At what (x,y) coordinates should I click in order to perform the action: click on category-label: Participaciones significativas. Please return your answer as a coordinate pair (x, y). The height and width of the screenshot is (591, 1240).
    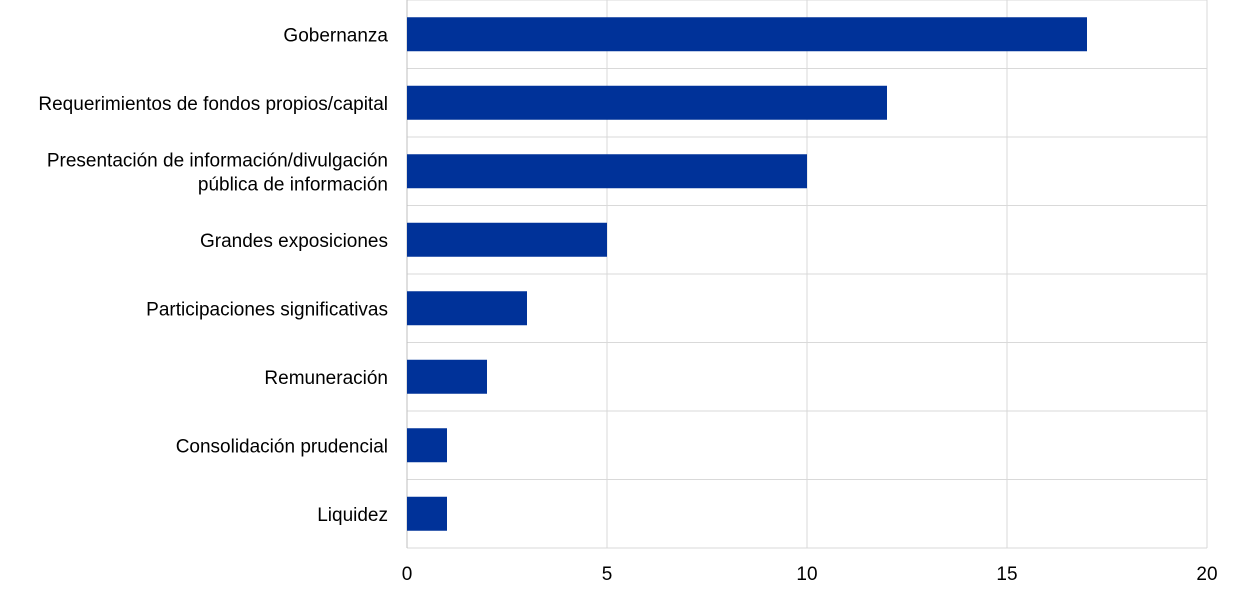
    Looking at the image, I should click on (267, 309).